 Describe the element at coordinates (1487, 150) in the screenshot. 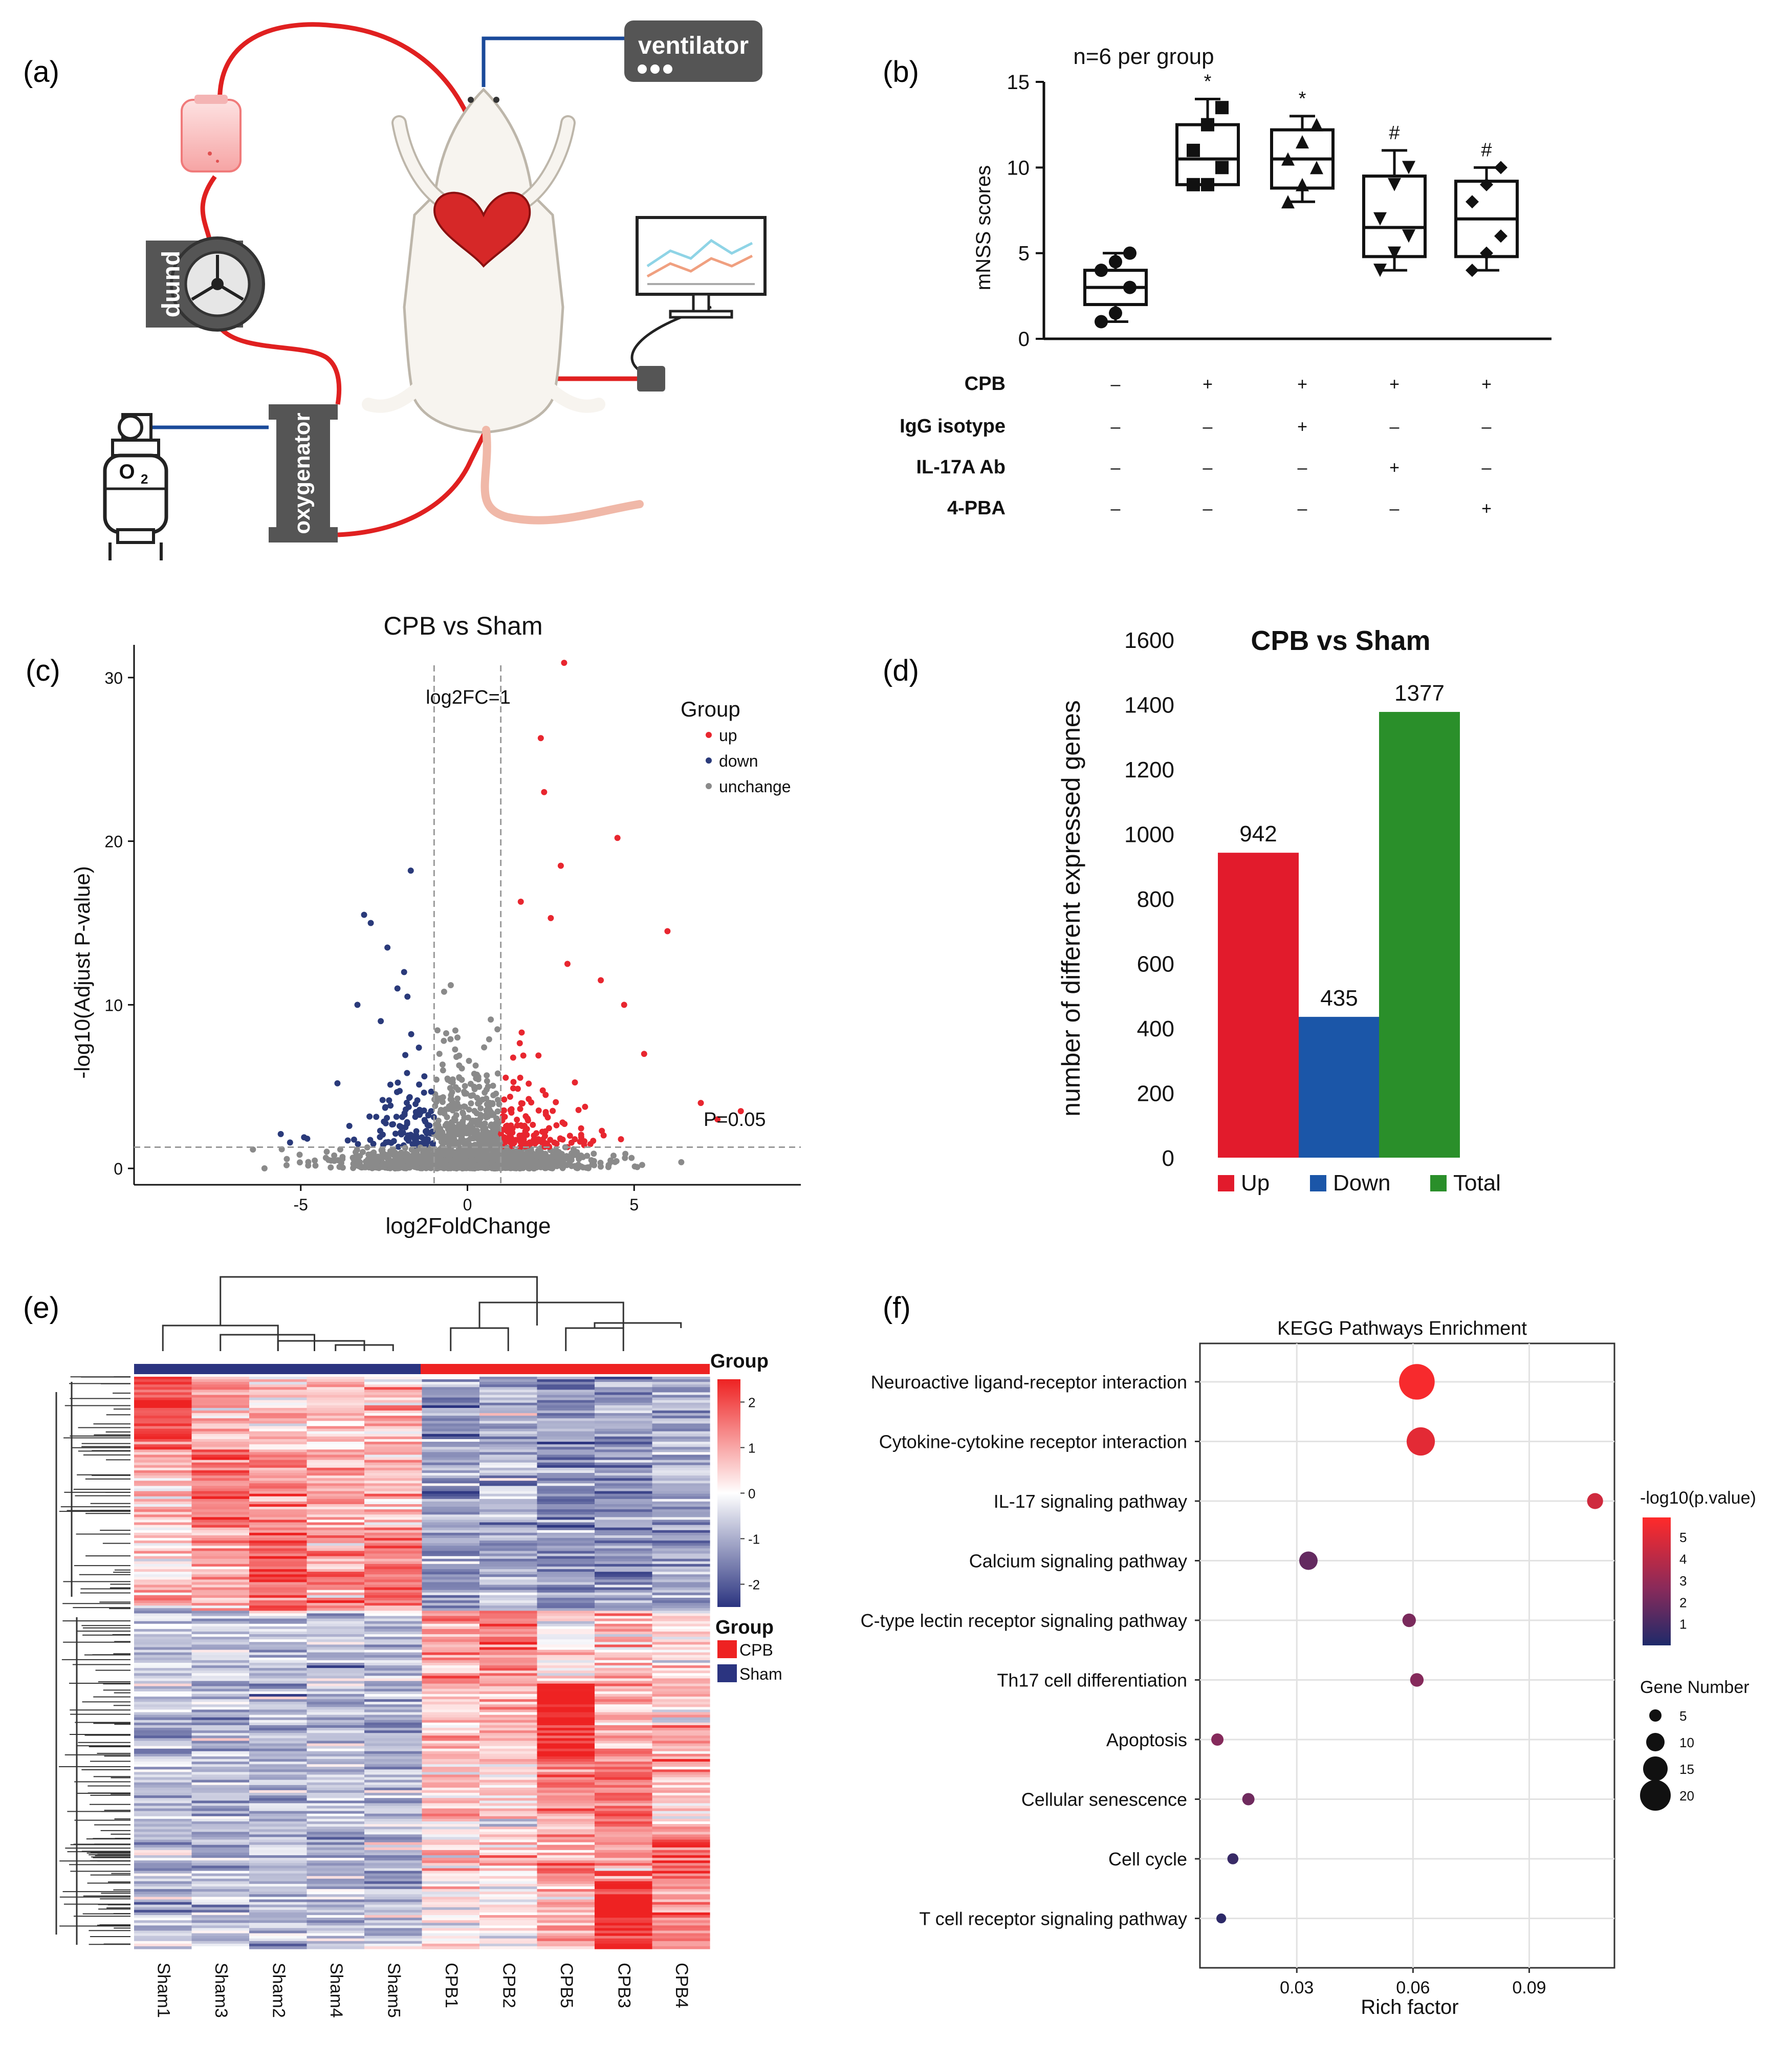

I see `box-significance-mark: #` at that location.